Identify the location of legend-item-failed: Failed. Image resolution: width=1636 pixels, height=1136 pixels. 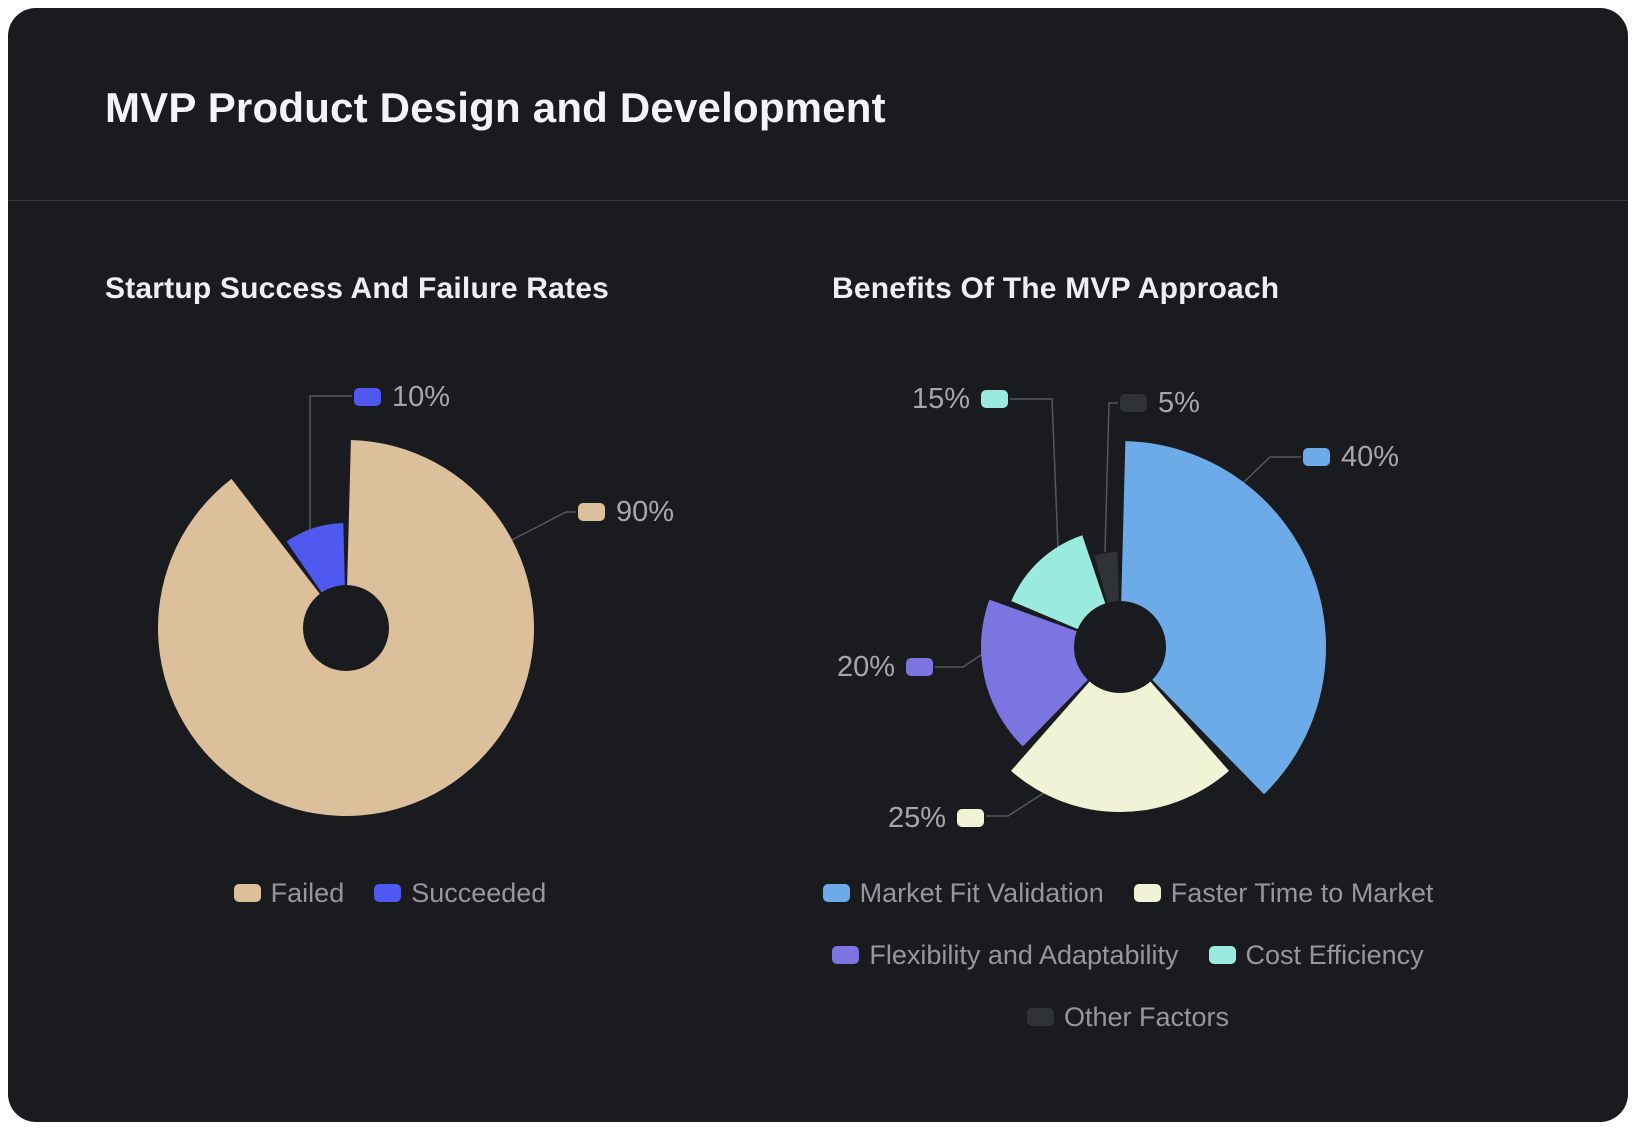
(289, 893).